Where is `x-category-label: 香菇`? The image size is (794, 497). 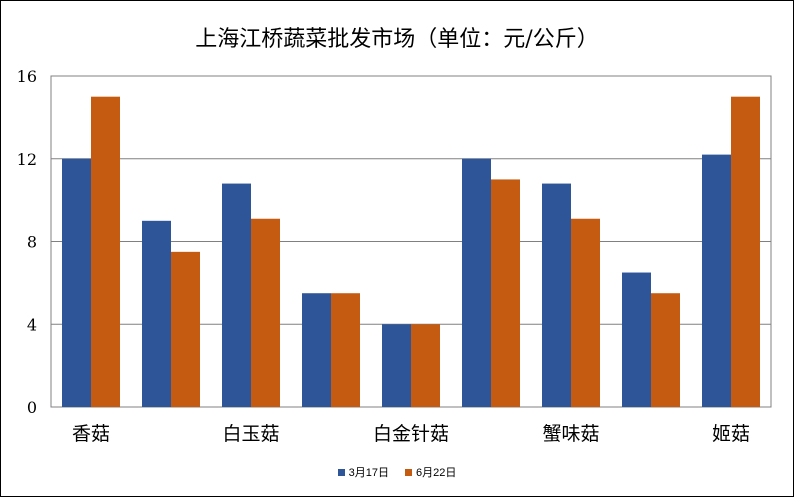 x-category-label: 香菇 is located at coordinates (91, 434).